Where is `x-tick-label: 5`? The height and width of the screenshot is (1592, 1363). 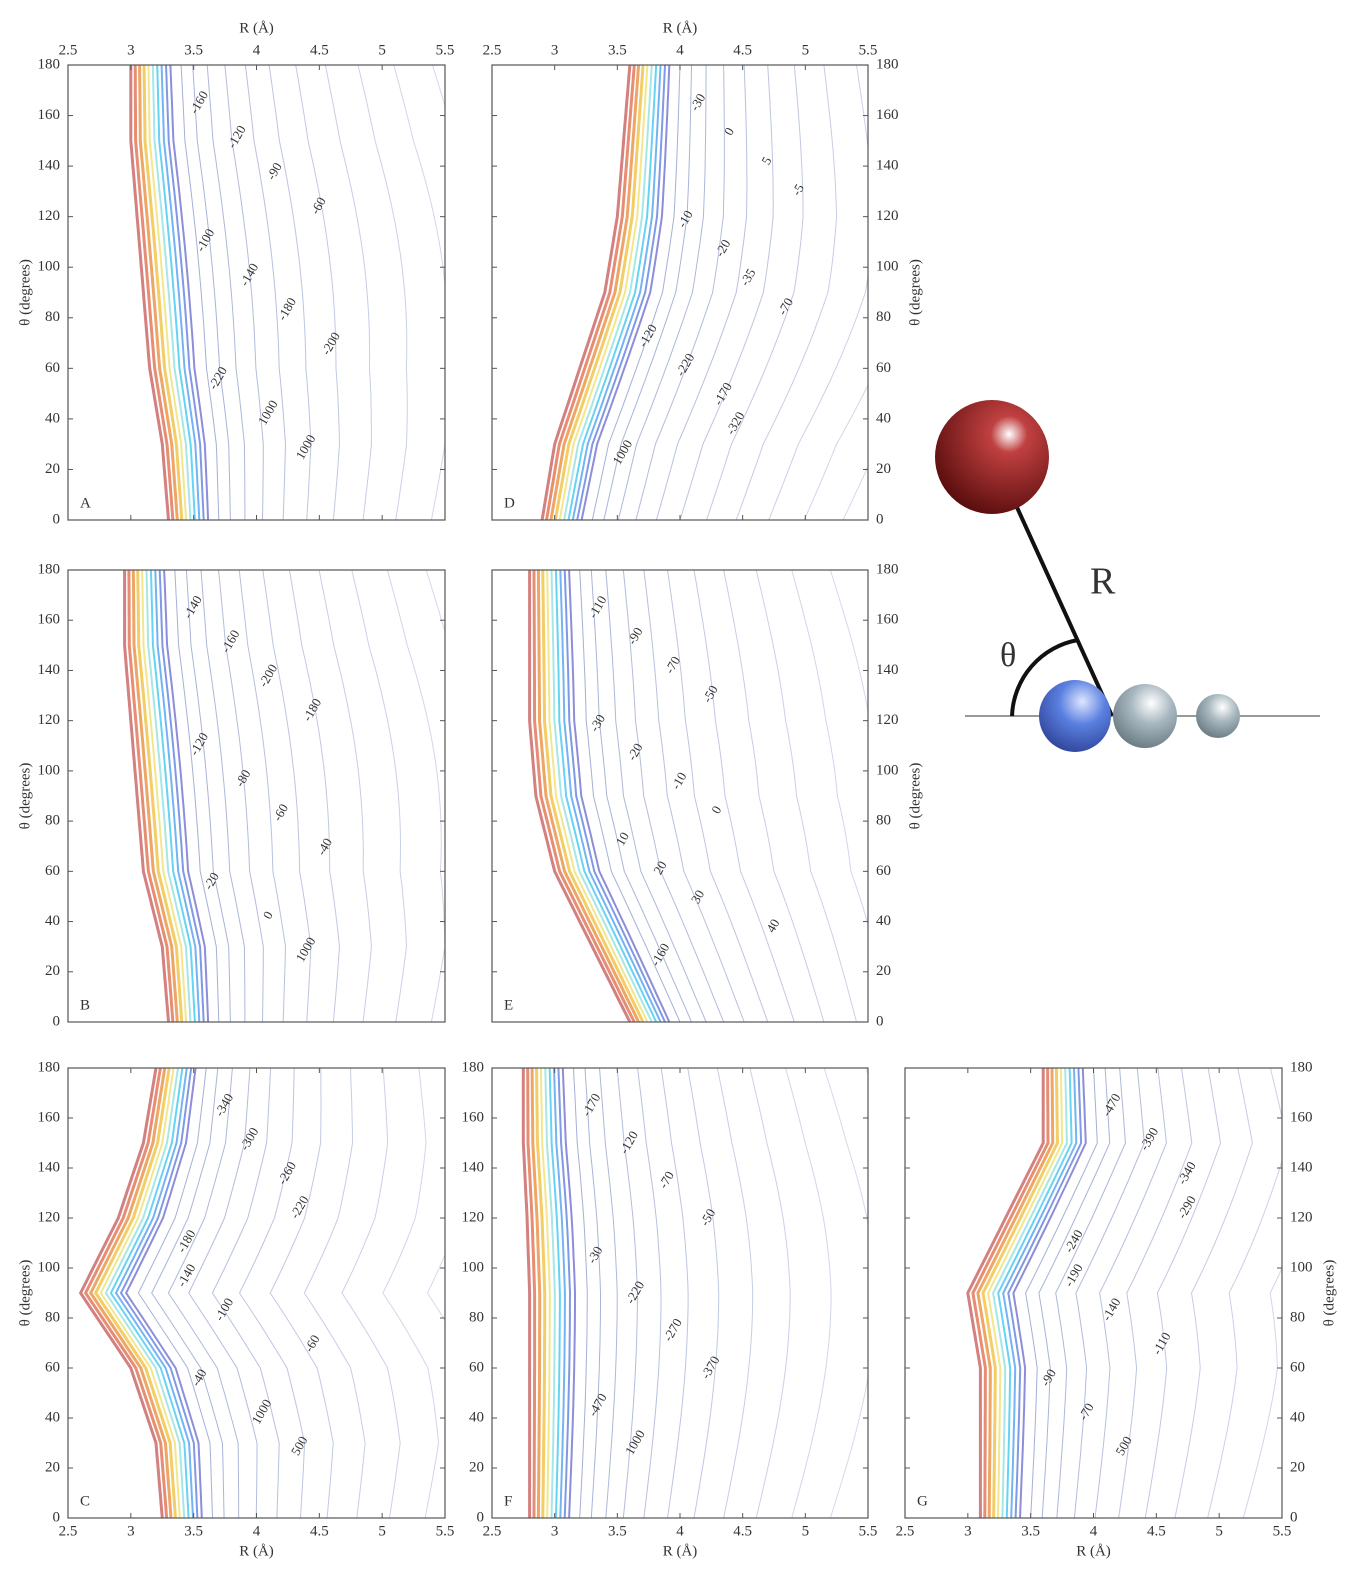 x-tick-label: 5 is located at coordinates (1219, 1531).